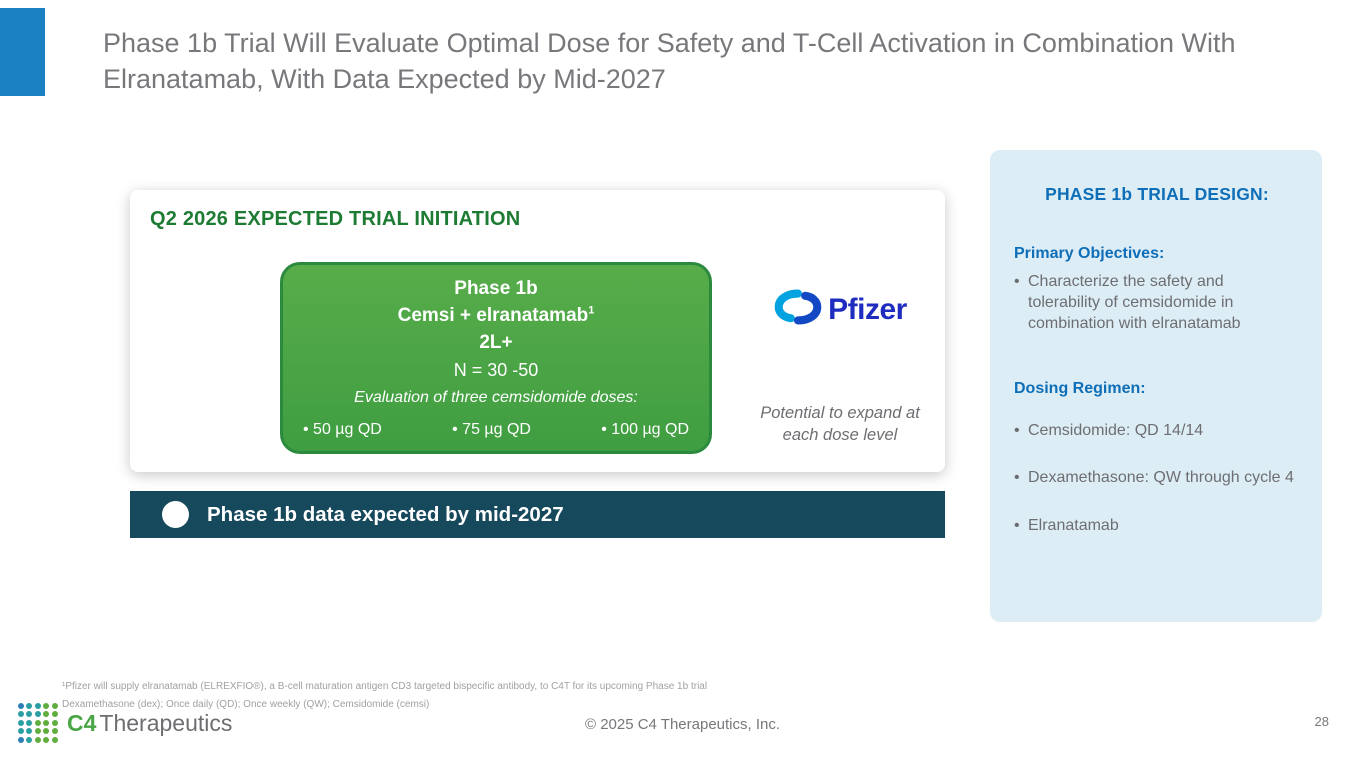 This screenshot has width=1365, height=768. I want to click on sample-size-label: N = 30 -50, so click(496, 369).